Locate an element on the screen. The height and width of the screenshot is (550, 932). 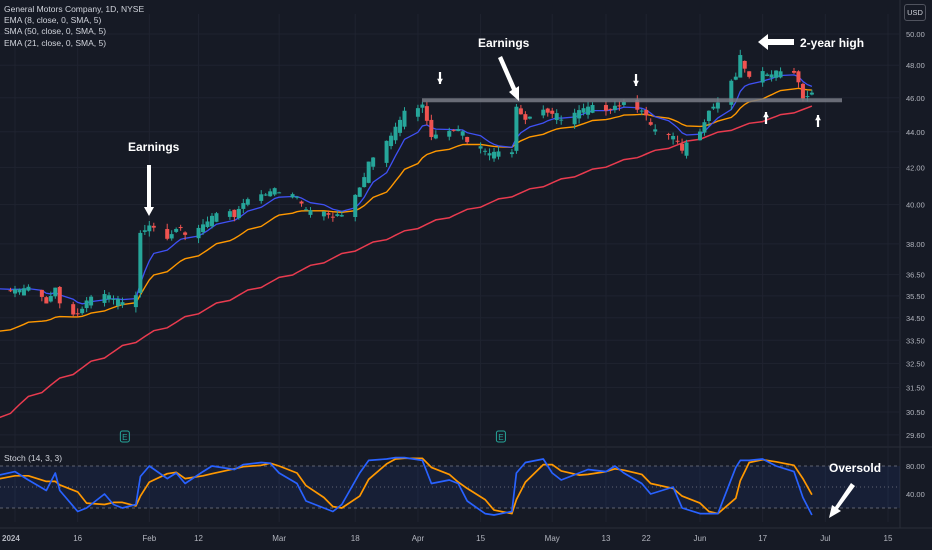
price-tick-label: 34.50 is located at coordinates (915, 318).